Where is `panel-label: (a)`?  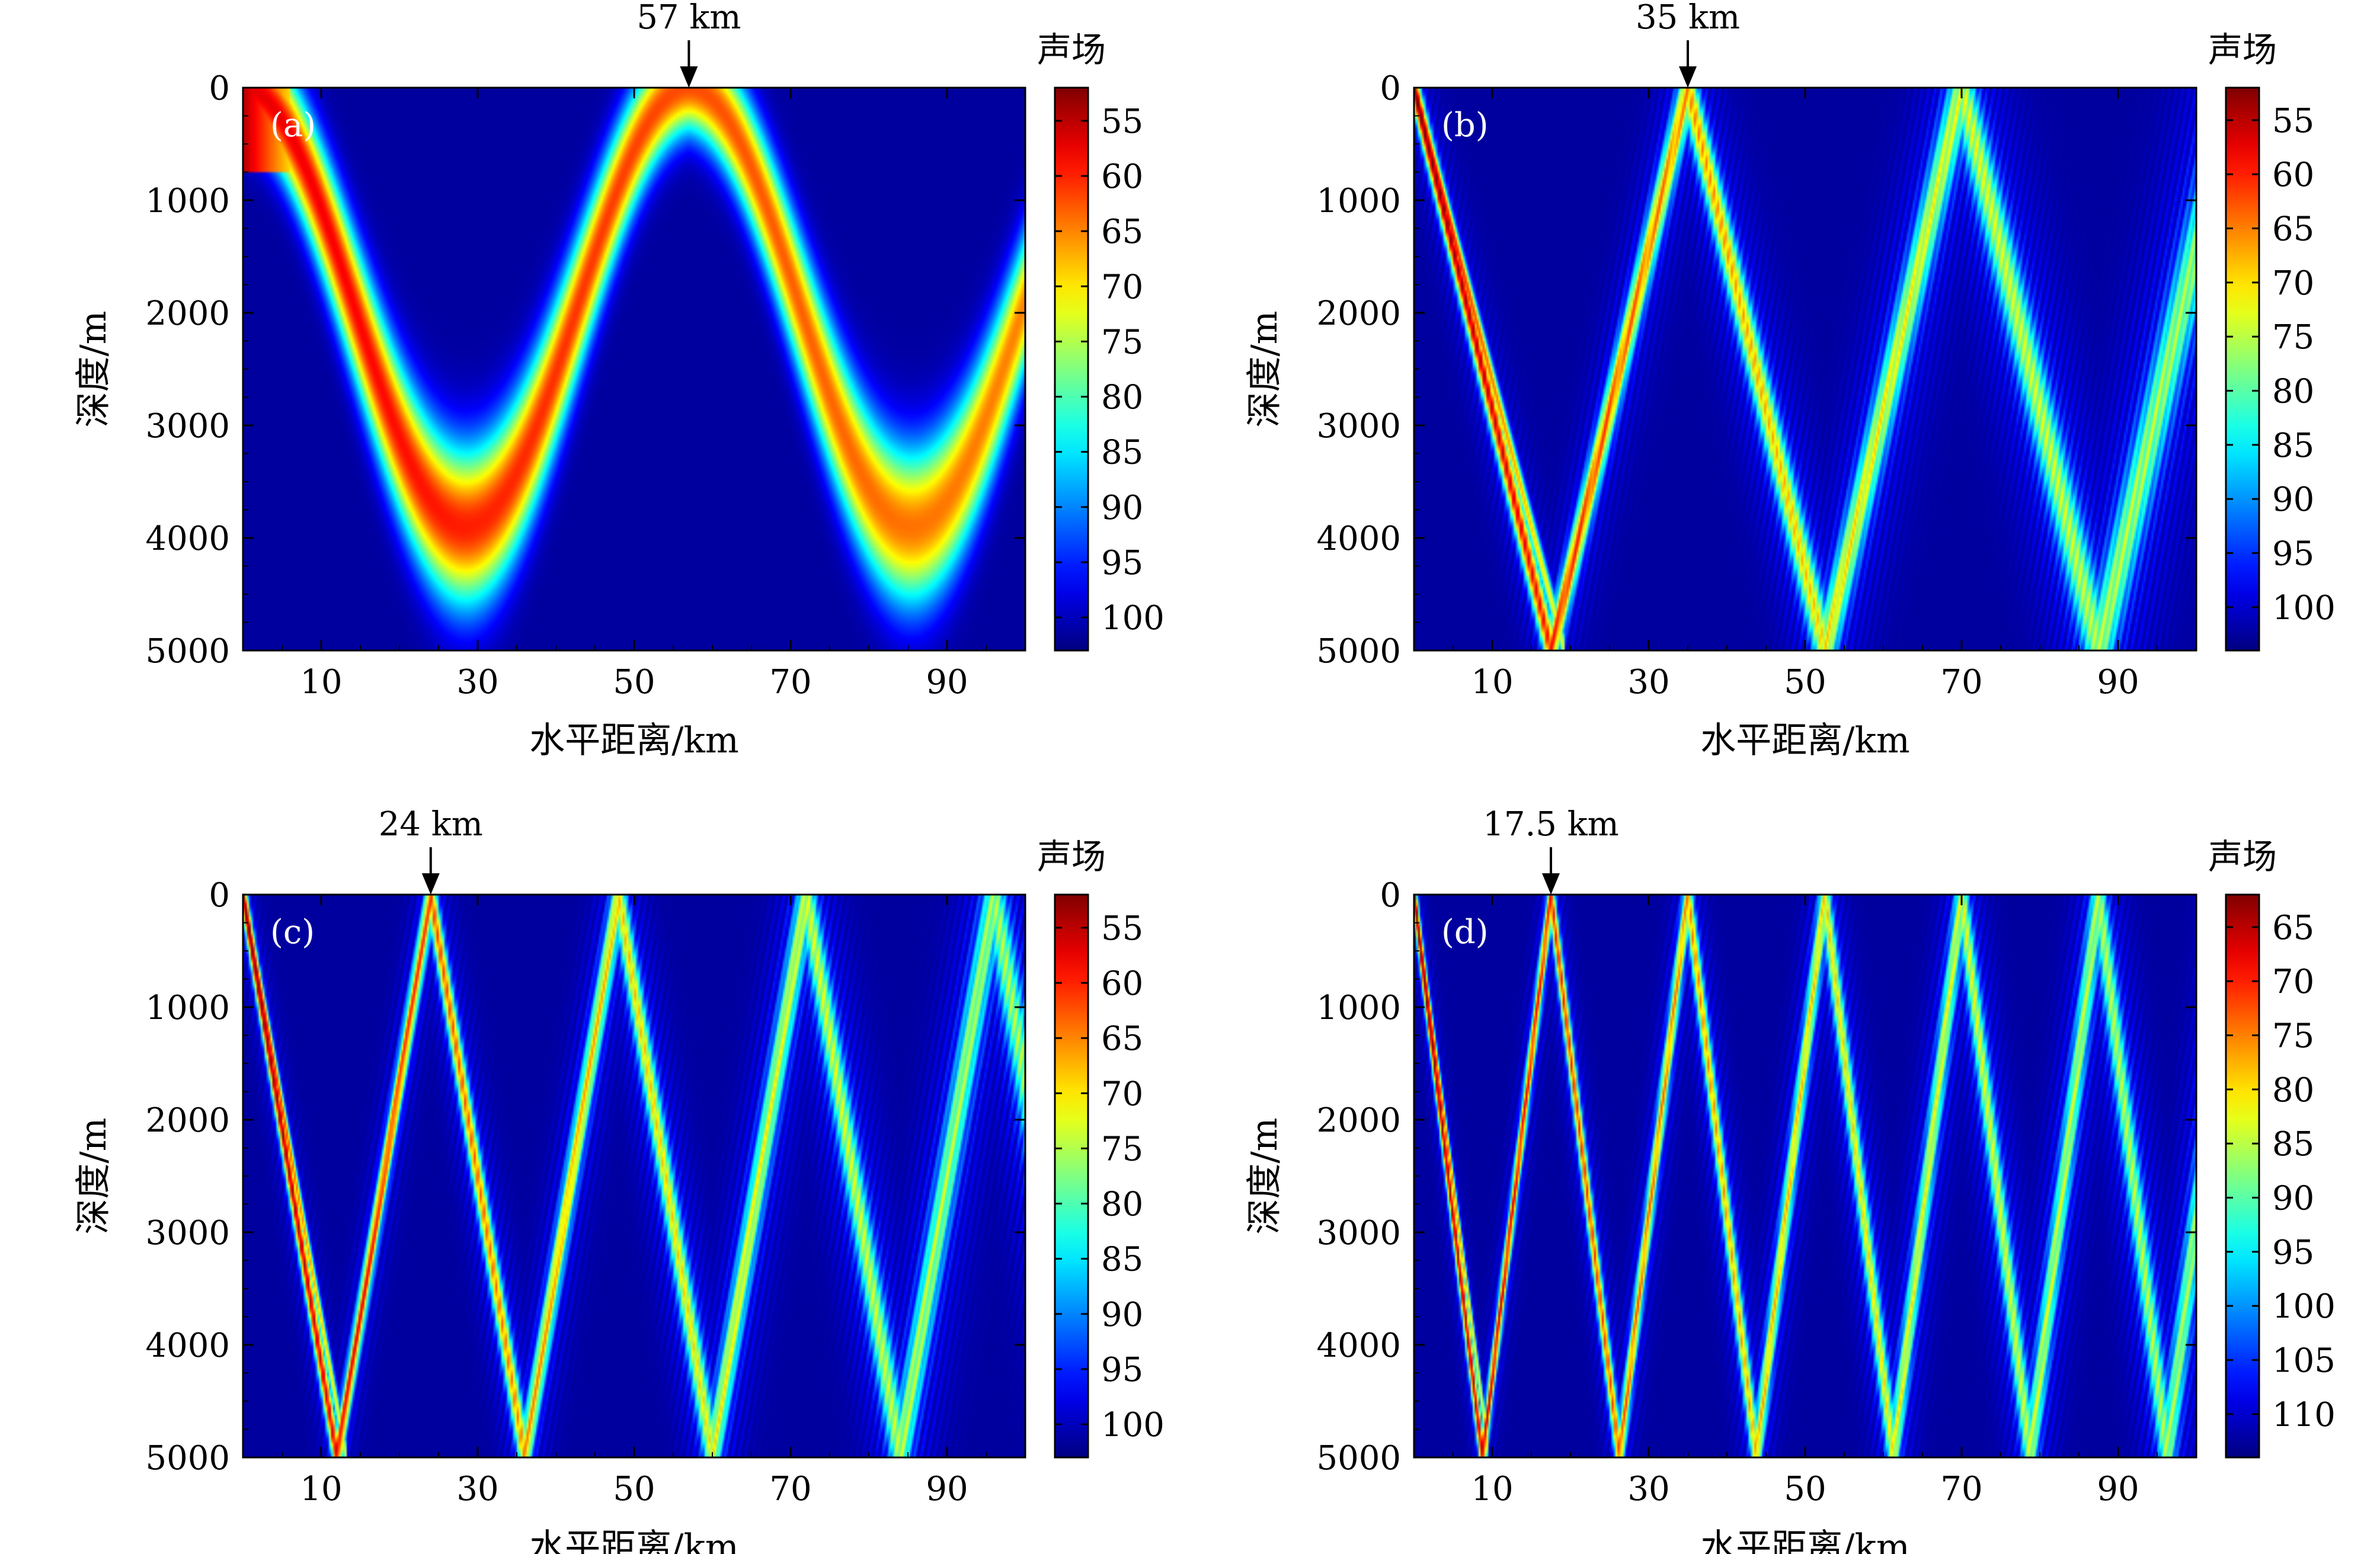 panel-label: (a) is located at coordinates (293, 125).